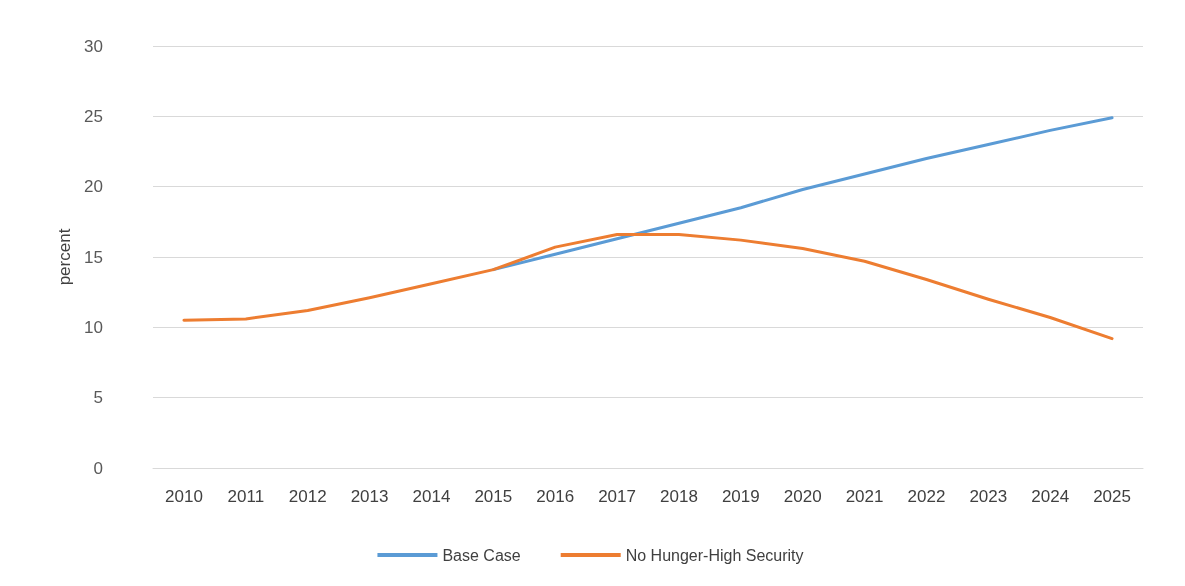 The image size is (1185, 586). Describe the element at coordinates (93, 257) in the screenshot. I see `y-tick-label: 15` at that location.